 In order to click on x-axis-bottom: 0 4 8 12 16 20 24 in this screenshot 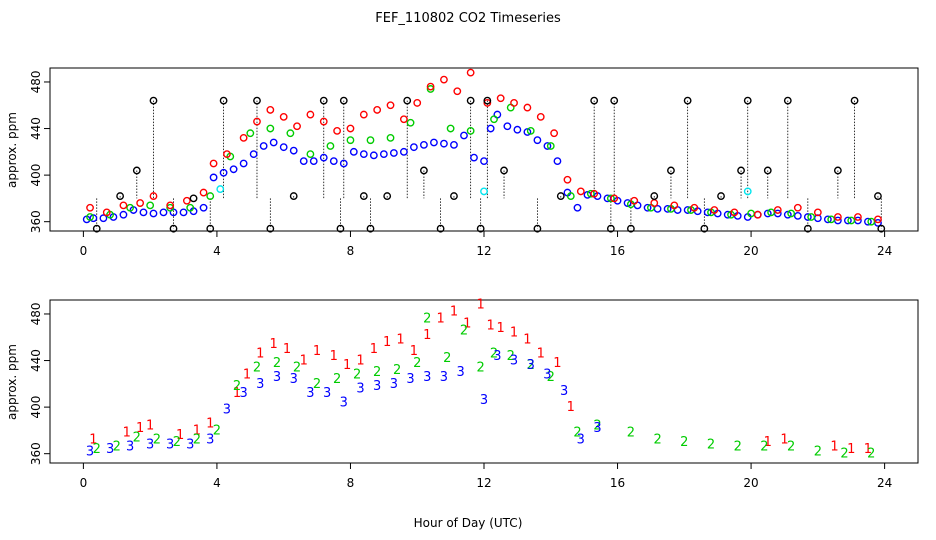, I will do `click(486, 476)`.